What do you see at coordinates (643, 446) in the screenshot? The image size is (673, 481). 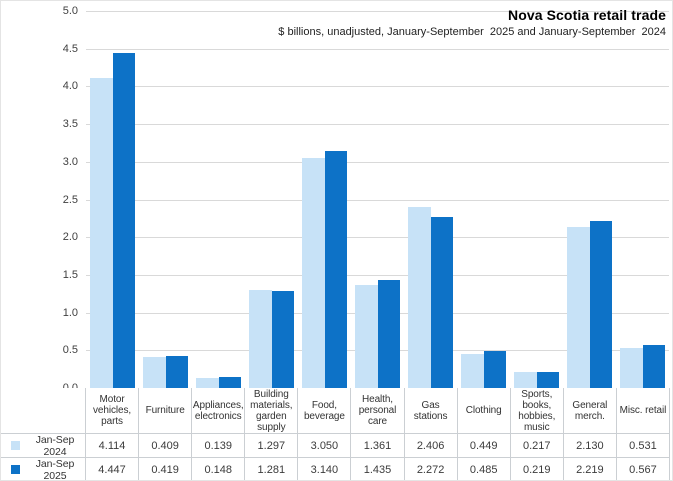 I see `table-value-cell: 0.531` at bounding box center [643, 446].